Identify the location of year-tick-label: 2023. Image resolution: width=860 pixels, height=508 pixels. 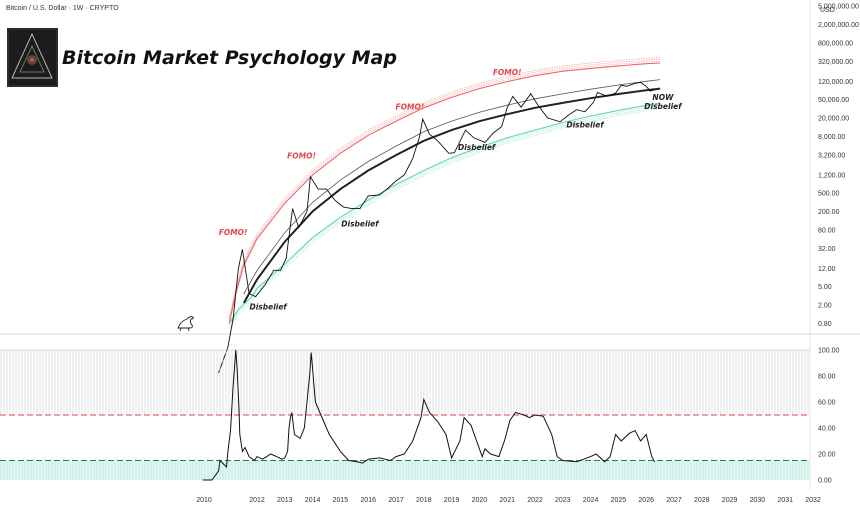
(563, 500).